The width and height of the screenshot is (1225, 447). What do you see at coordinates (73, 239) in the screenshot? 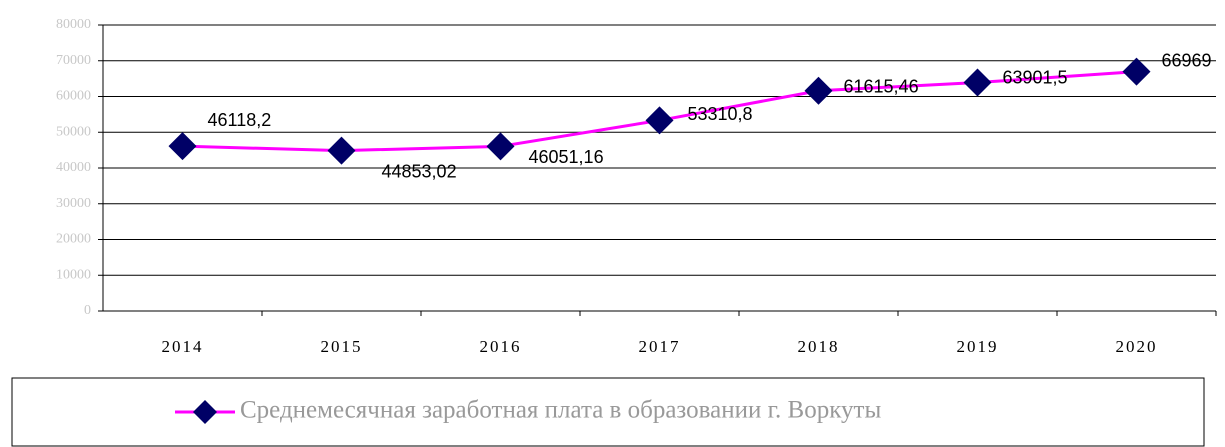
I see `y-tick-label: 20000` at bounding box center [73, 239].